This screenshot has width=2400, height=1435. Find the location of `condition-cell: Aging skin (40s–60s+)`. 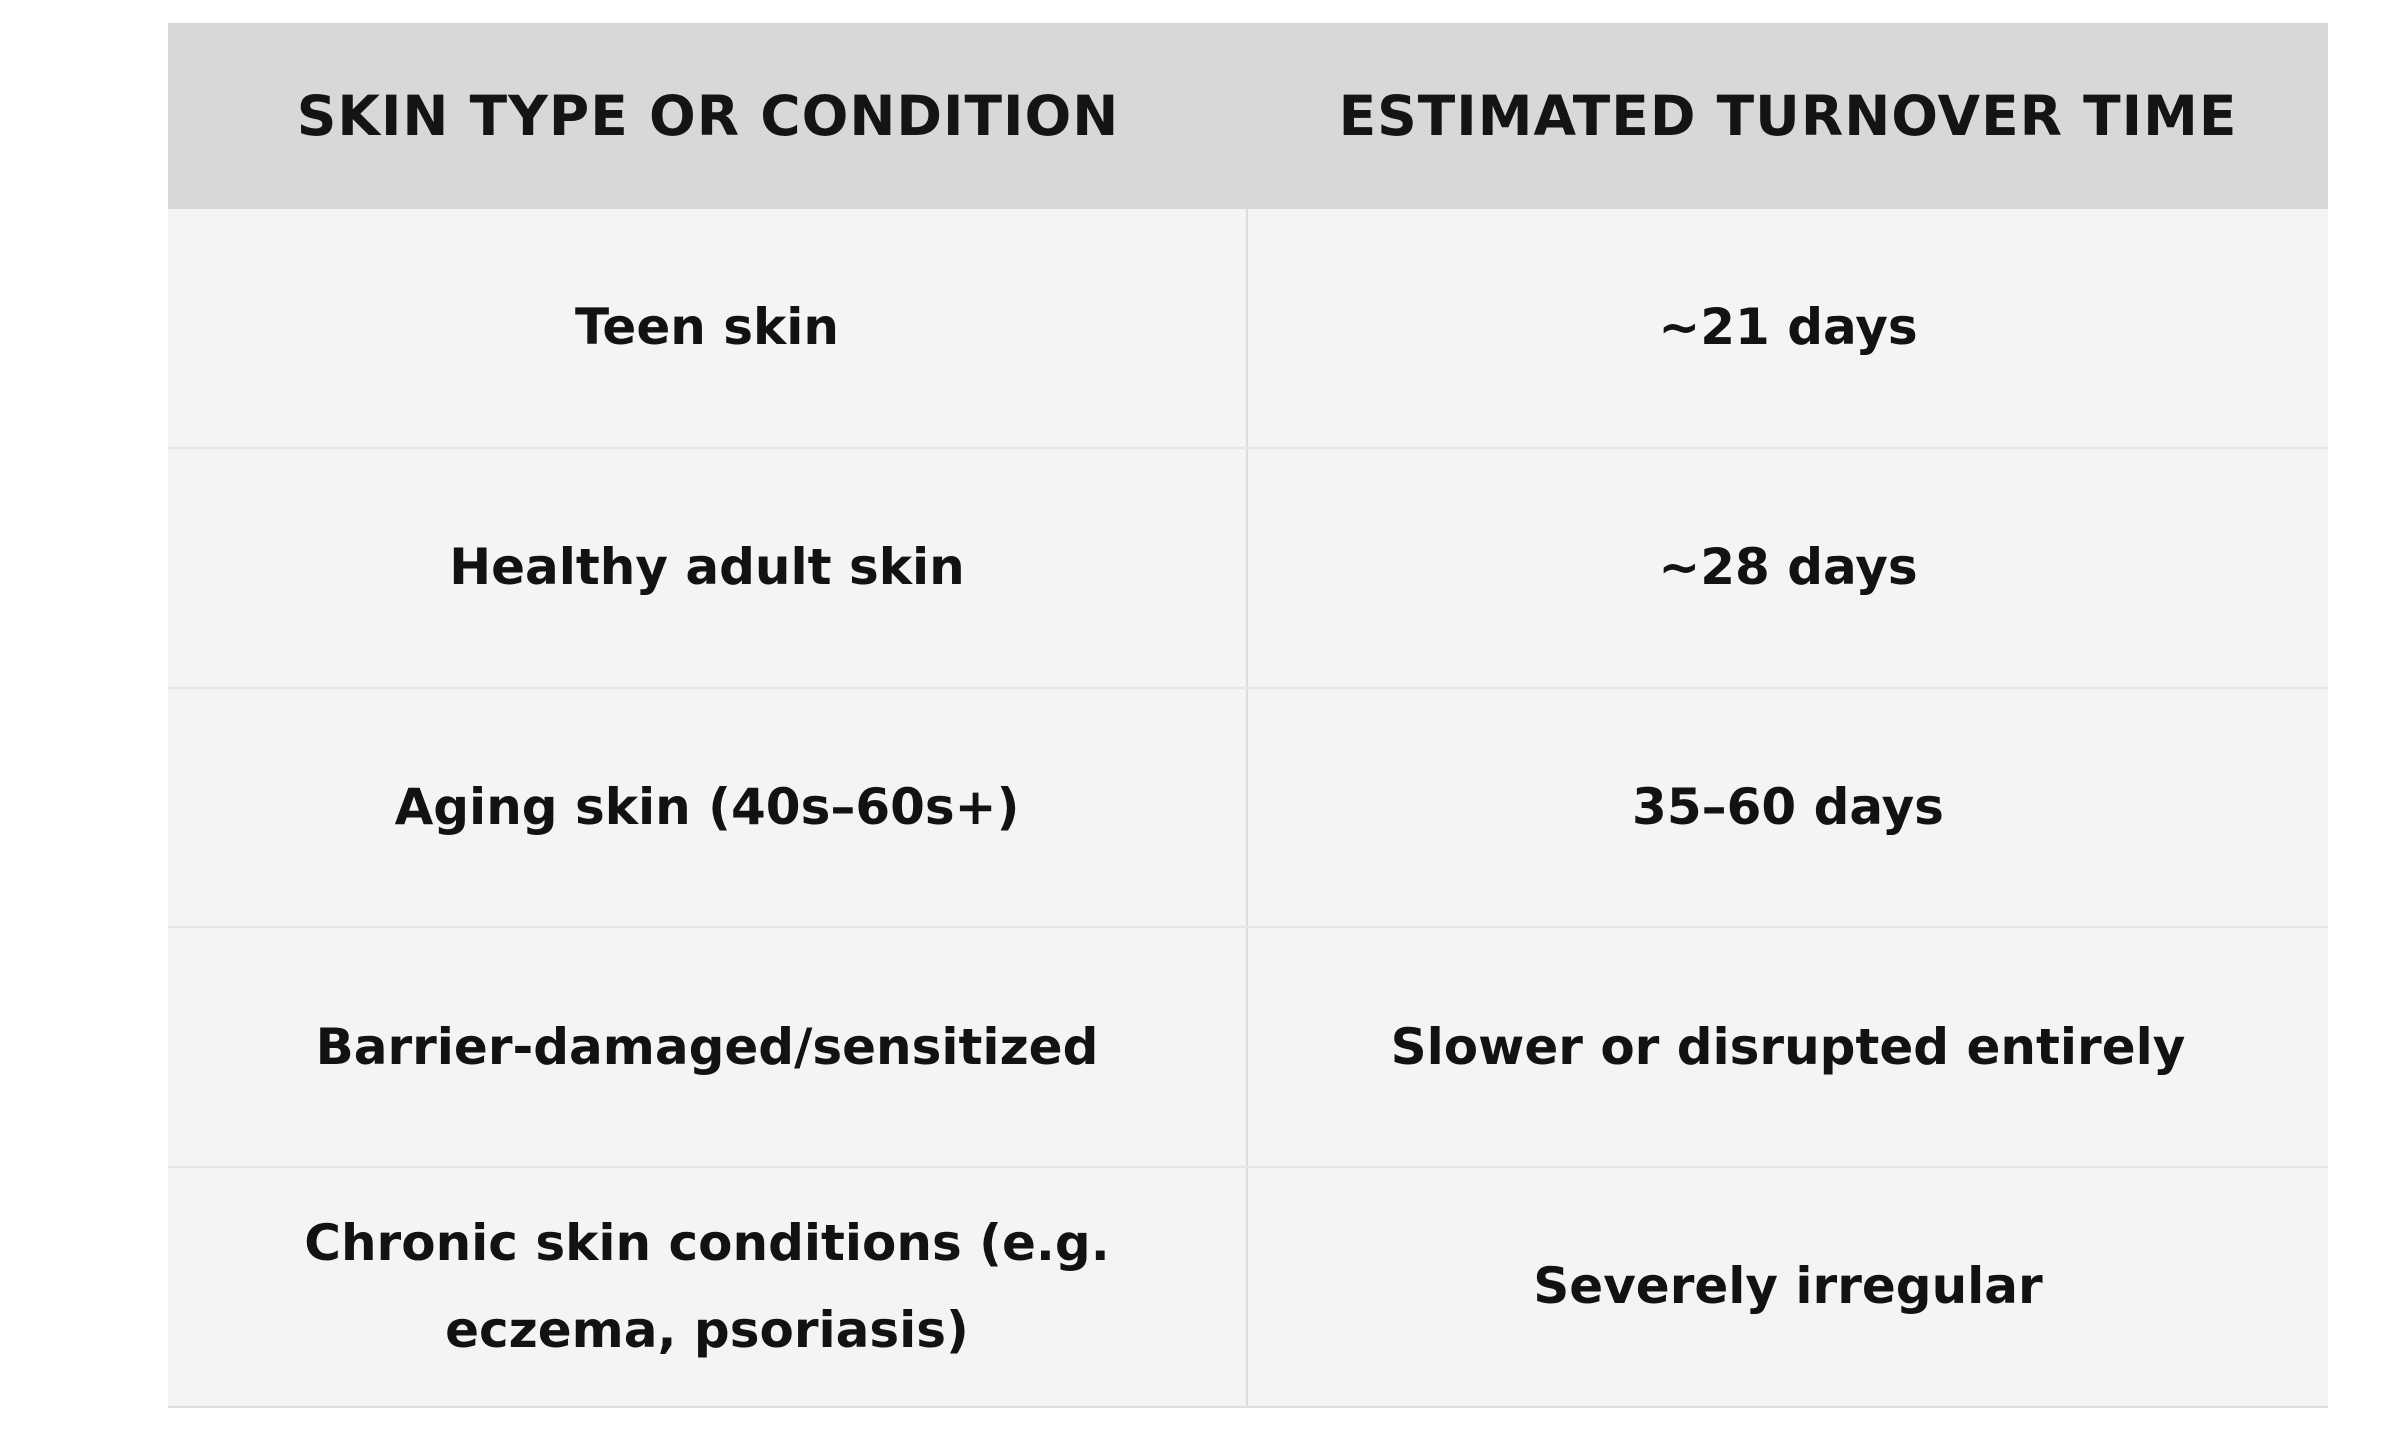

condition-cell: Aging skin (40s–60s+) is located at coordinates (708, 807).